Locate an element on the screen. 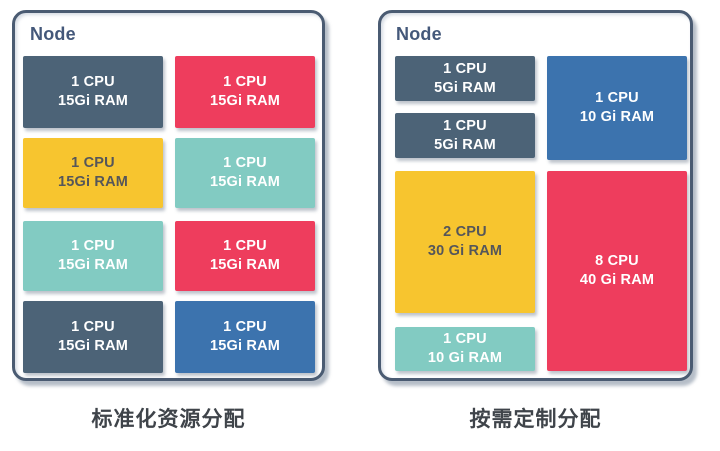 Image resolution: width=720 pixels, height=451 pixels. caption-standard-allocation: 标准化资源分配 is located at coordinates (168, 419).